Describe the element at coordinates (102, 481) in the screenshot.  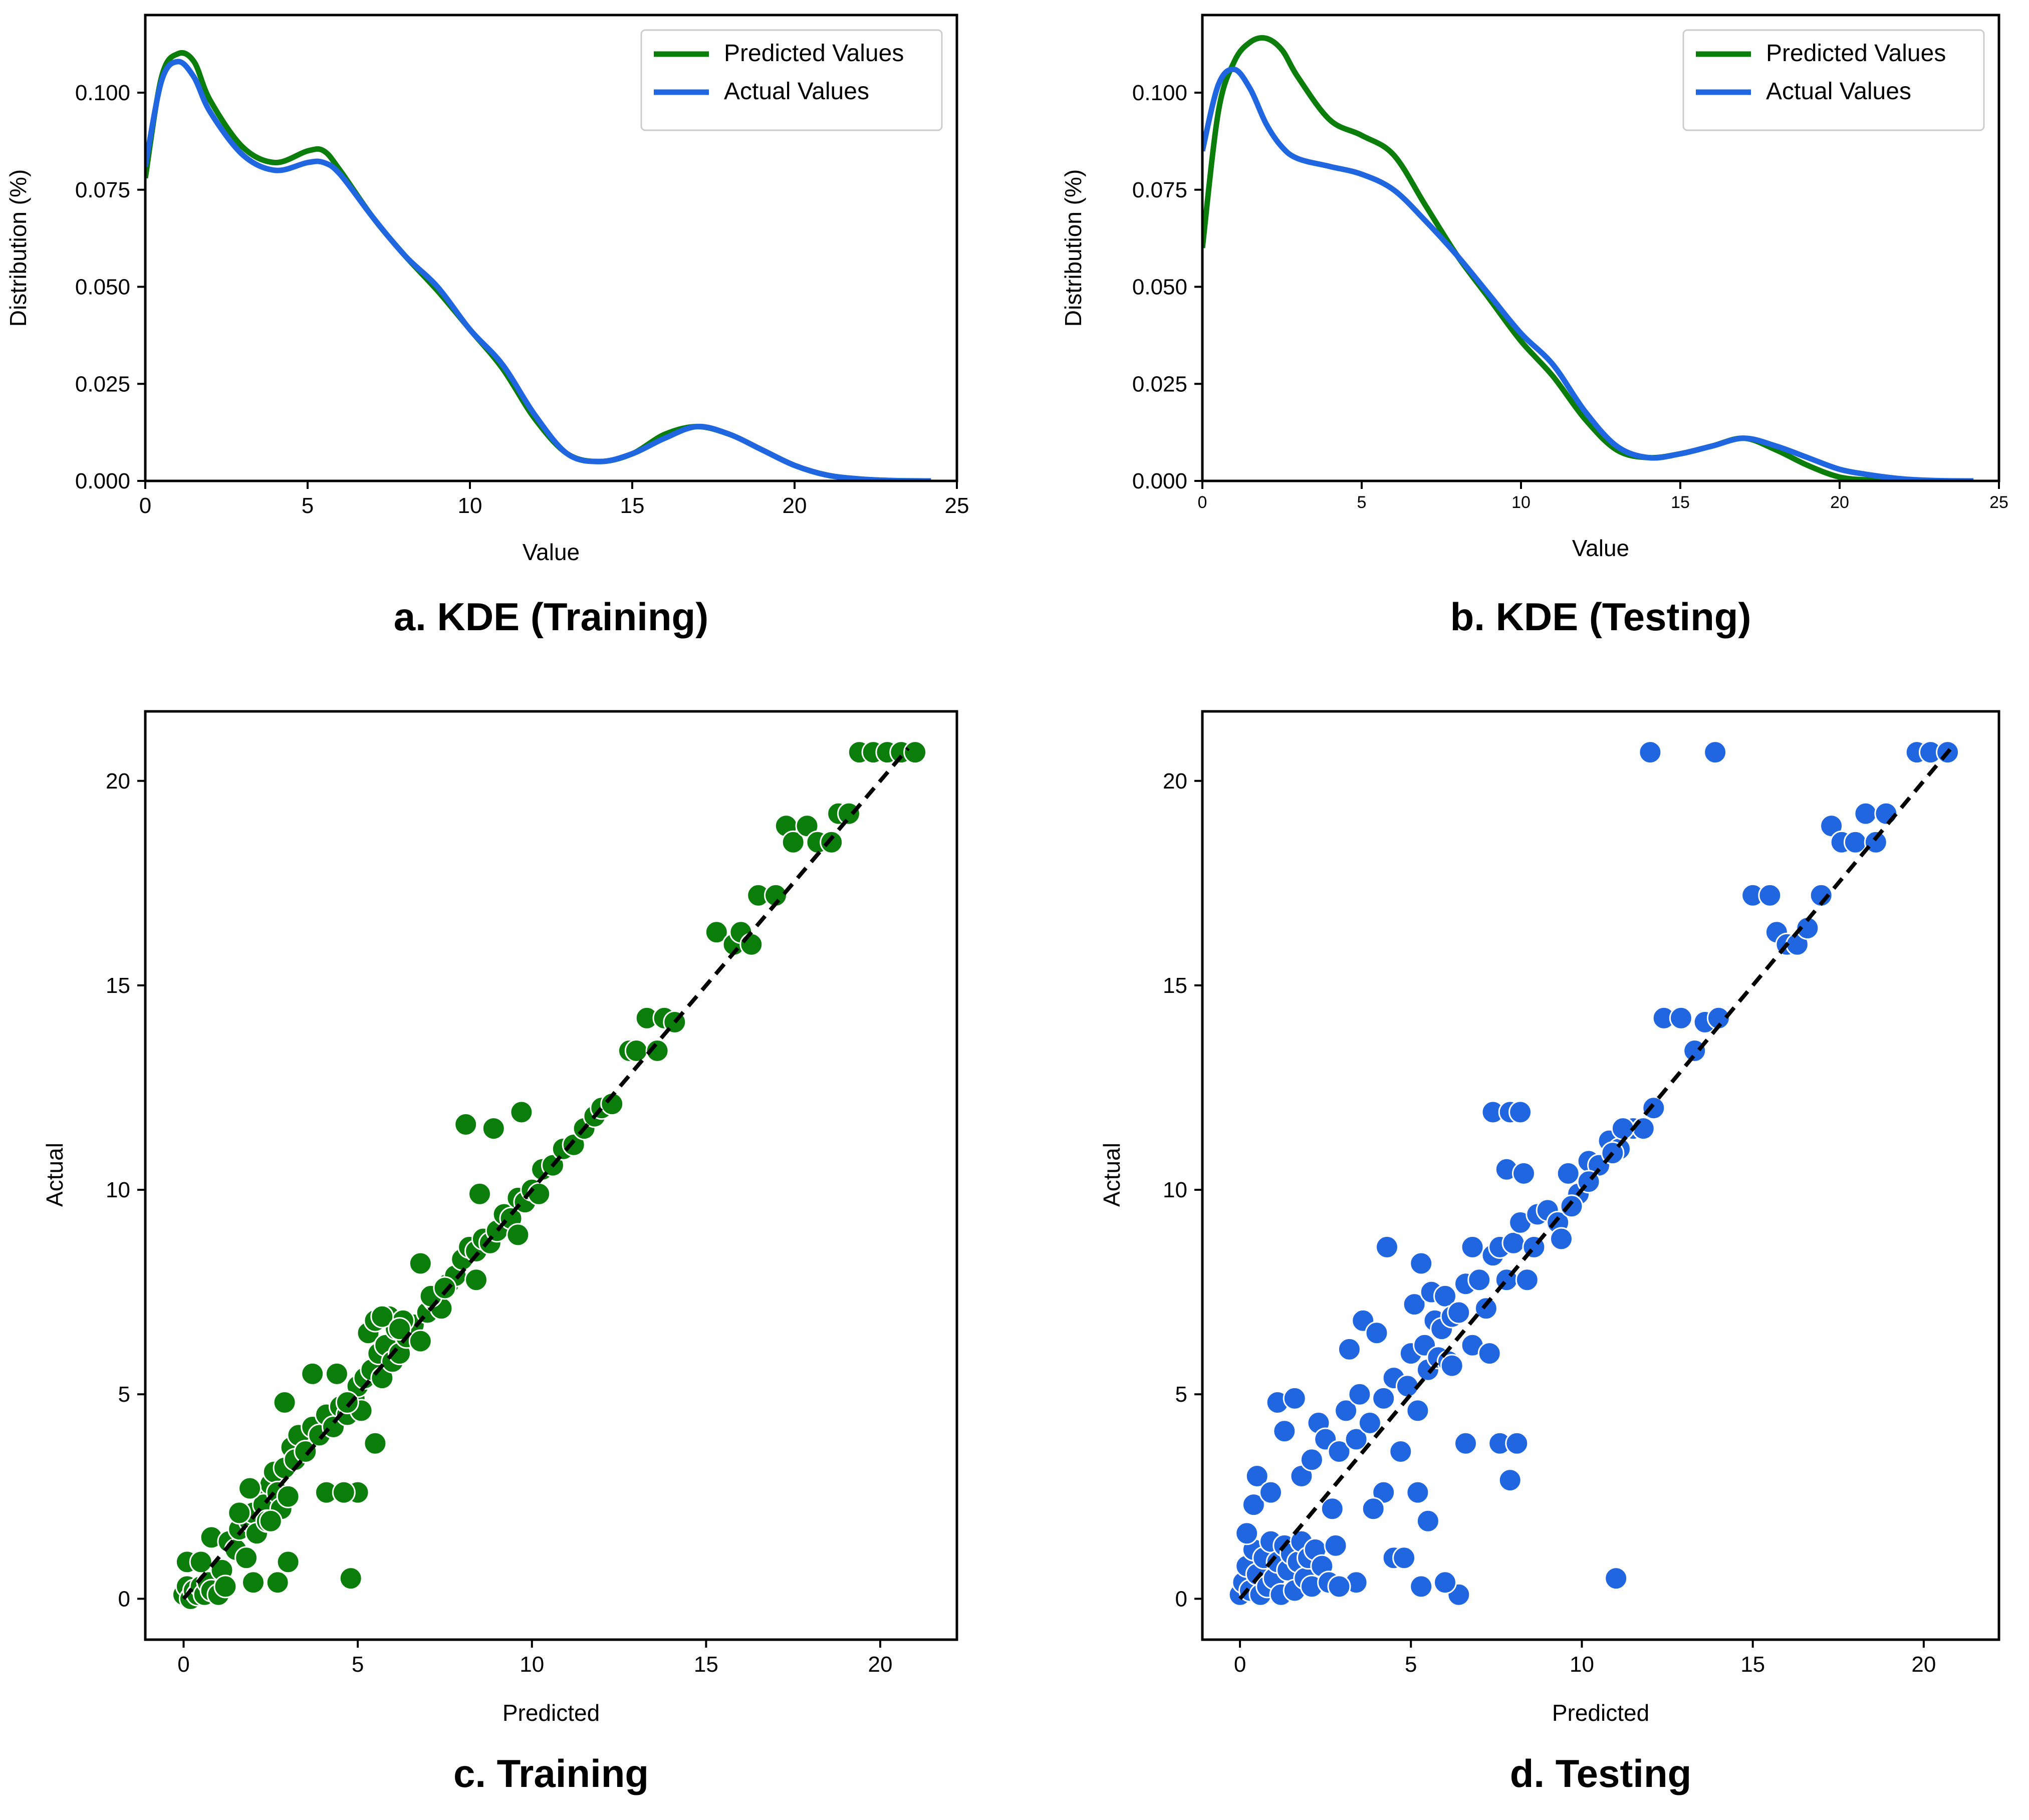
I see `y-tick-label: 0.000` at that location.